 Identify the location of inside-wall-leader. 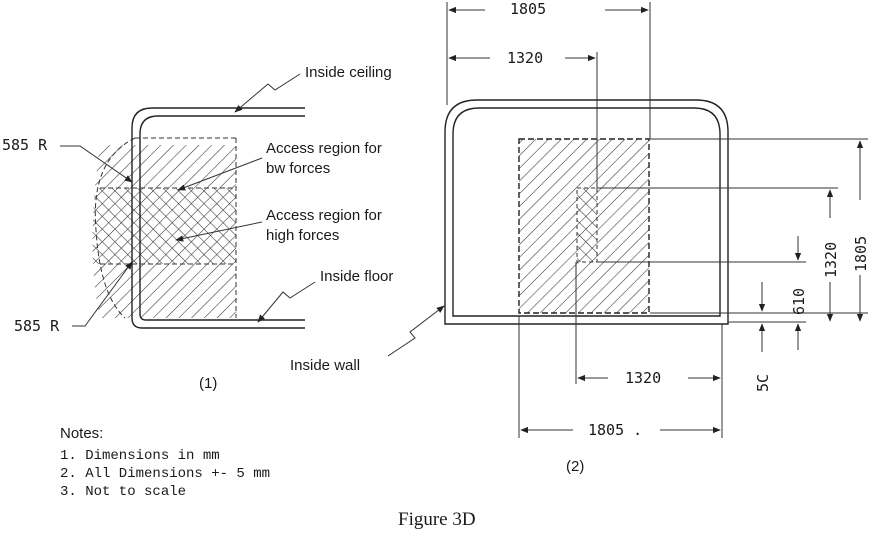
(416, 331).